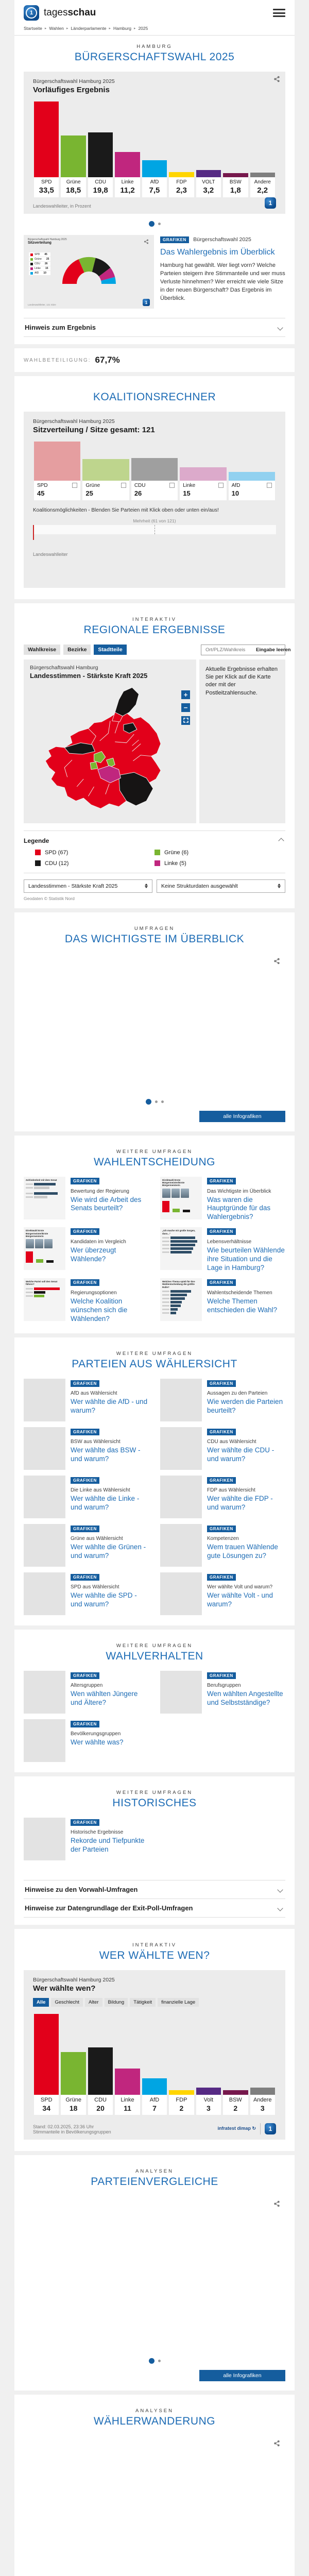  What do you see at coordinates (279, 13) in the screenshot?
I see `hamburger-menu-icon` at bounding box center [279, 13].